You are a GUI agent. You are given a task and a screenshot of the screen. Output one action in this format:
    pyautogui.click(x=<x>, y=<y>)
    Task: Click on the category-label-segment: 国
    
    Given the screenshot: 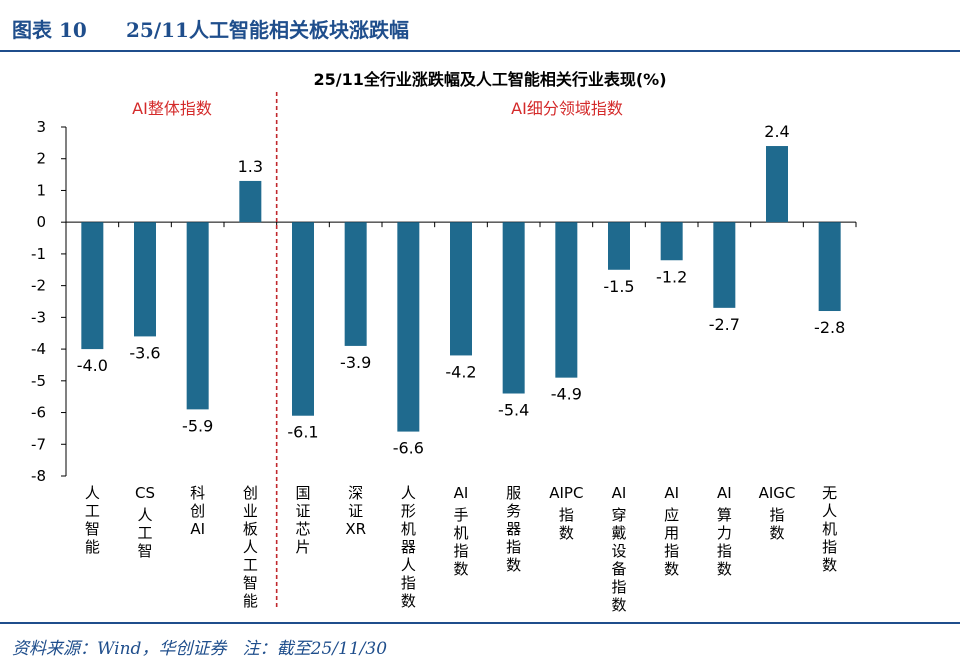 What is the action you would take?
    pyautogui.click(x=302, y=493)
    